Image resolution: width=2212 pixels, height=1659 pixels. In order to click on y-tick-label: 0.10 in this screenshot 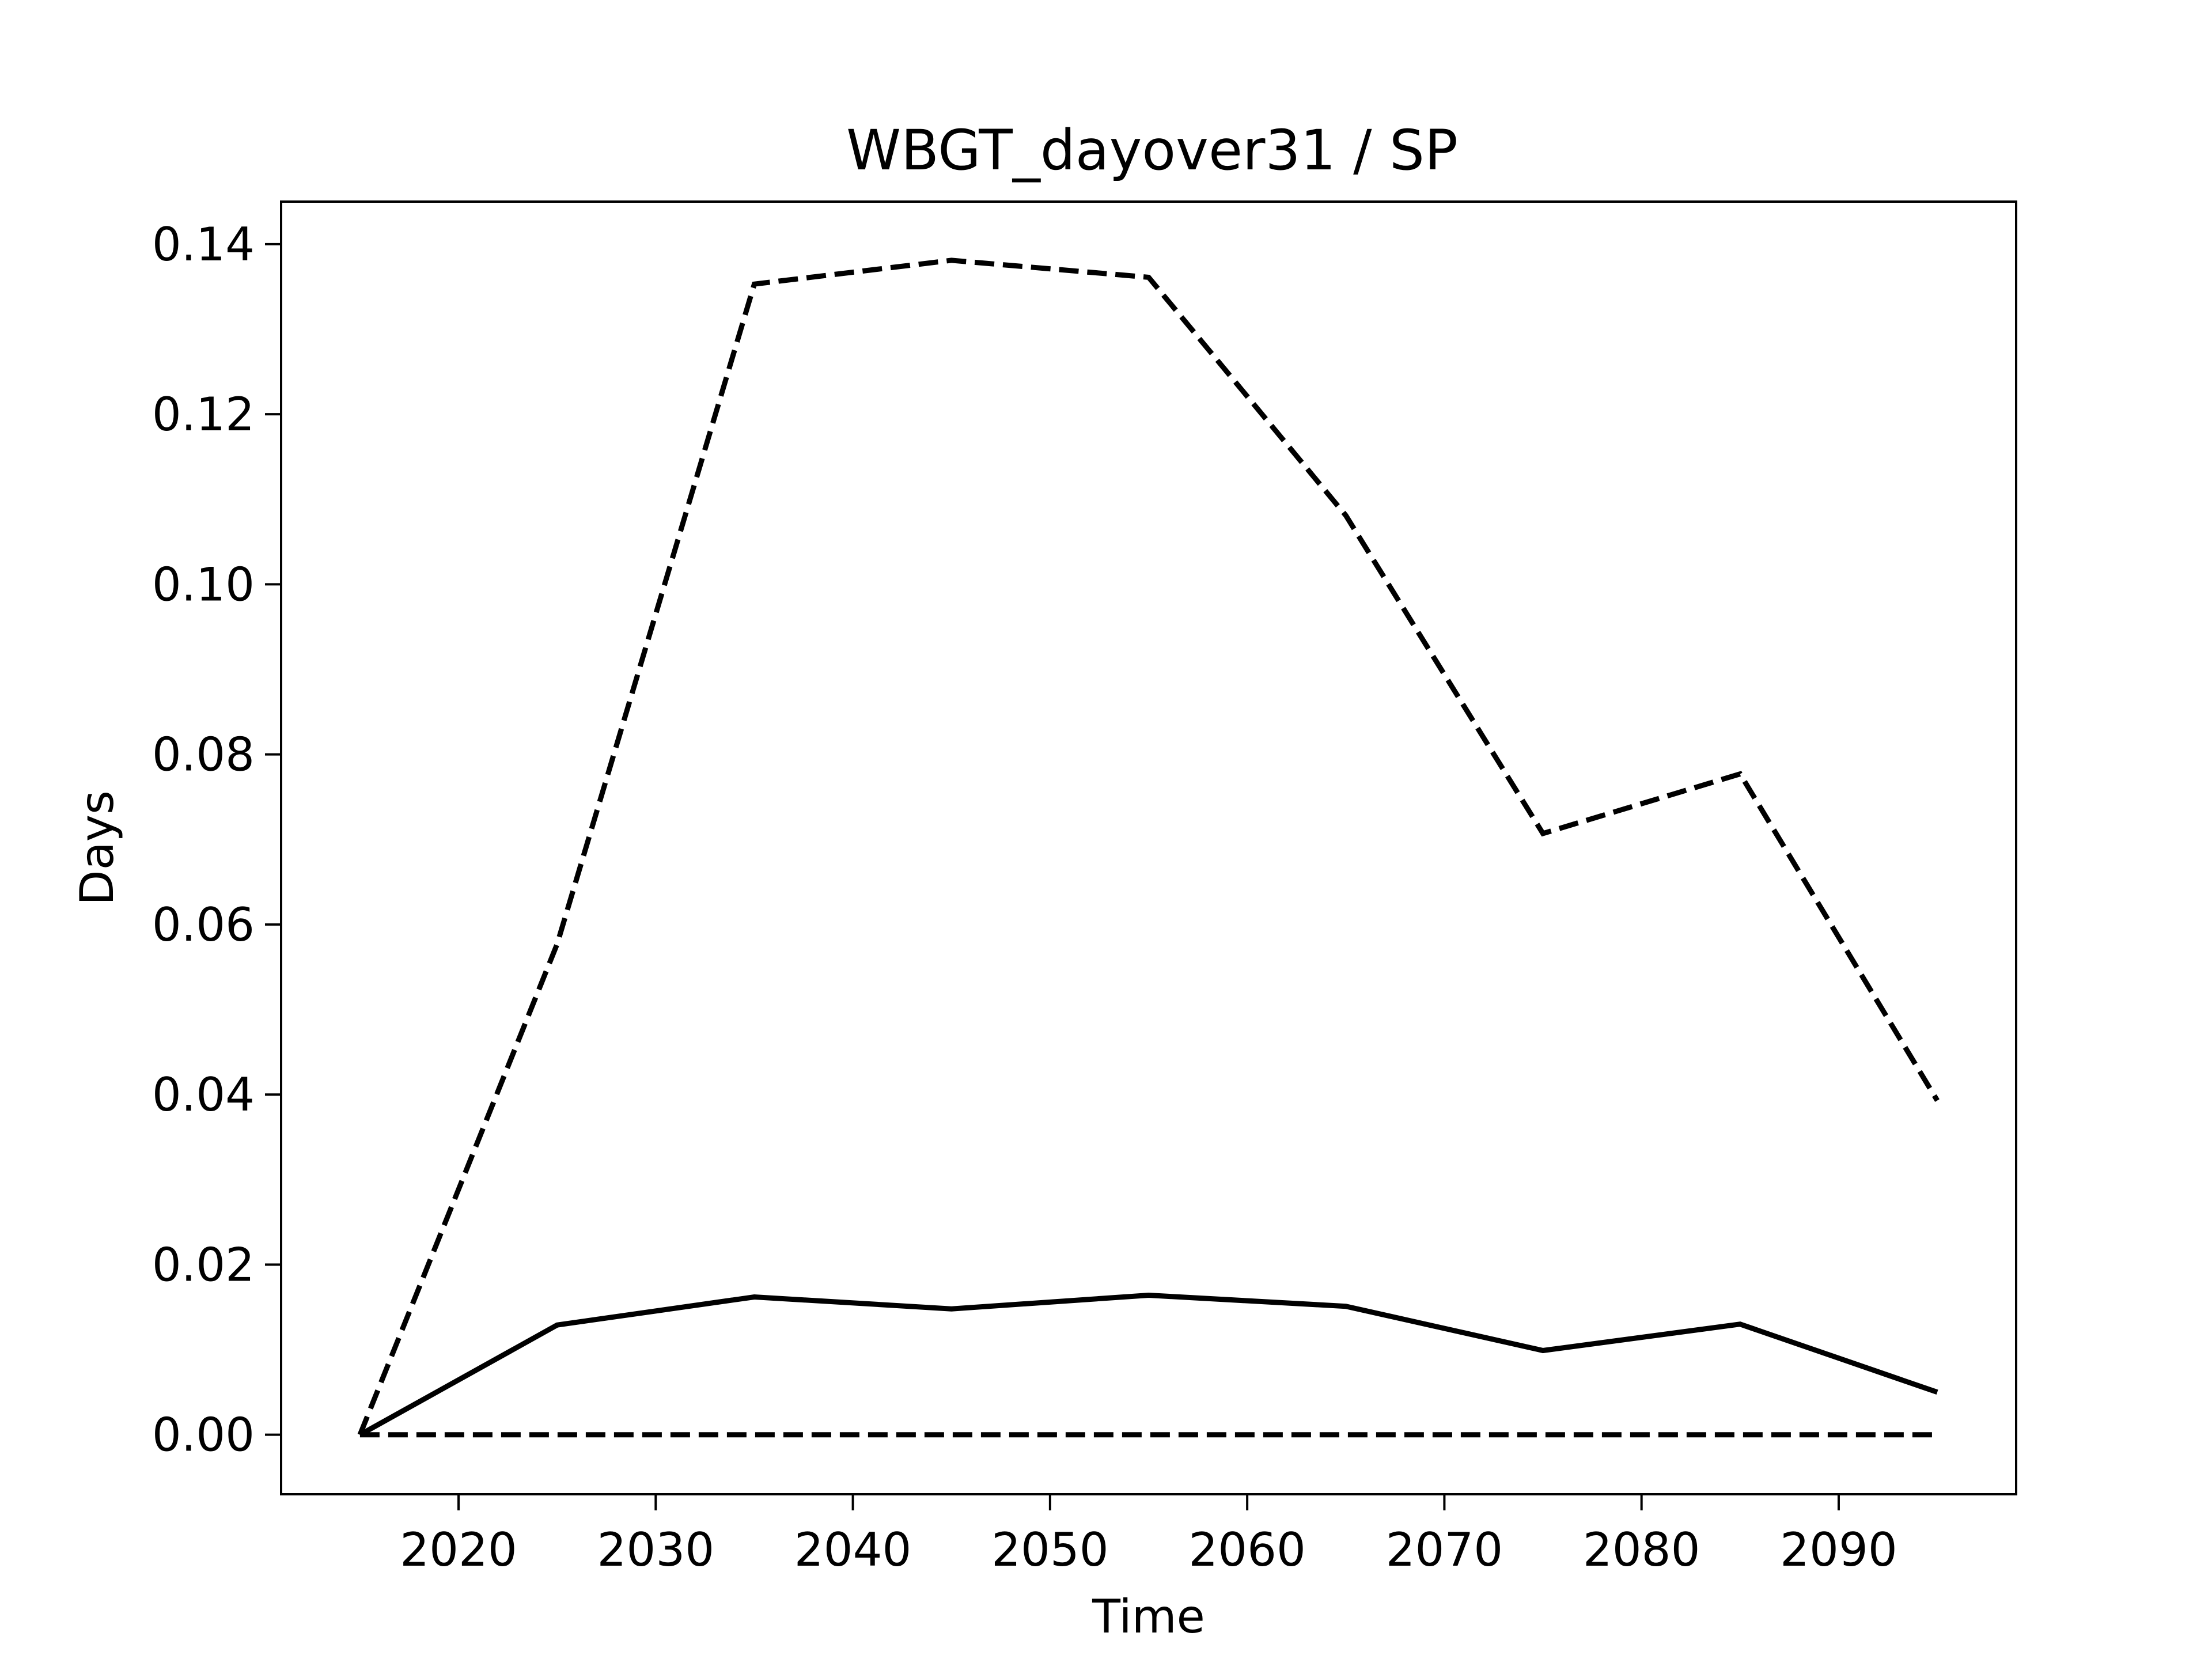, I will do `click(203, 584)`.